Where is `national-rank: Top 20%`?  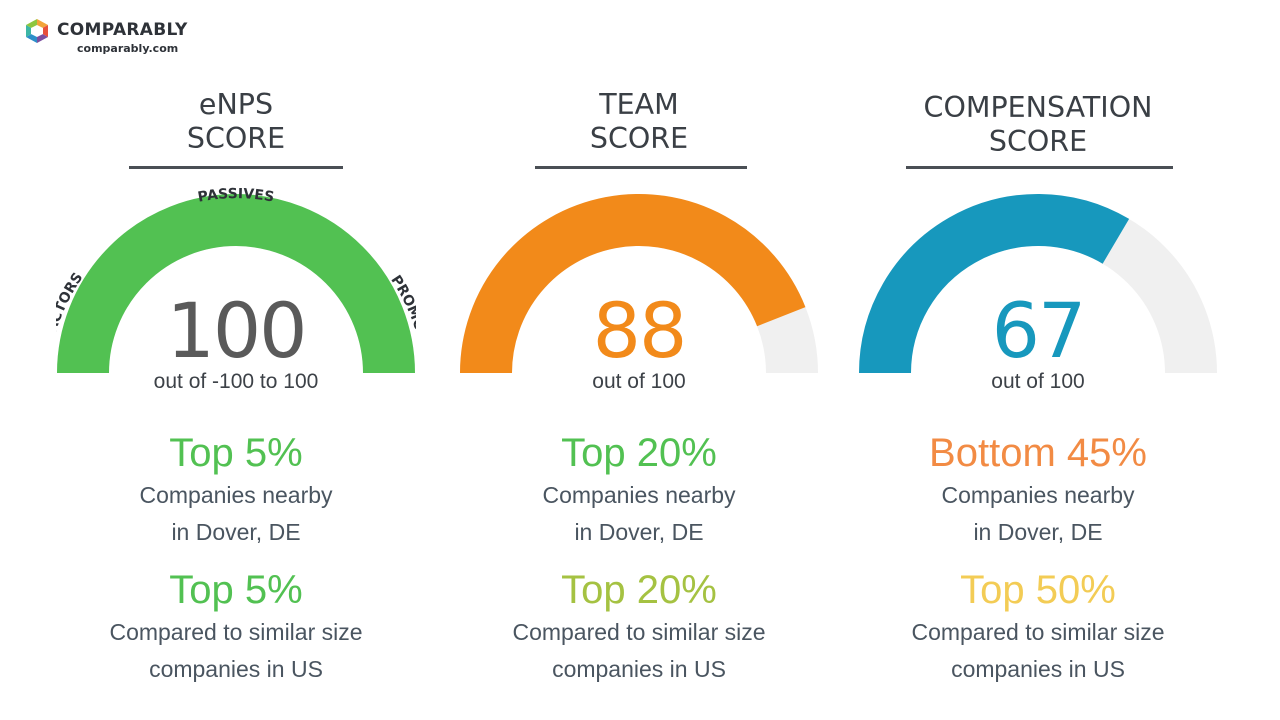
national-rank: Top 20% is located at coordinates (639, 590).